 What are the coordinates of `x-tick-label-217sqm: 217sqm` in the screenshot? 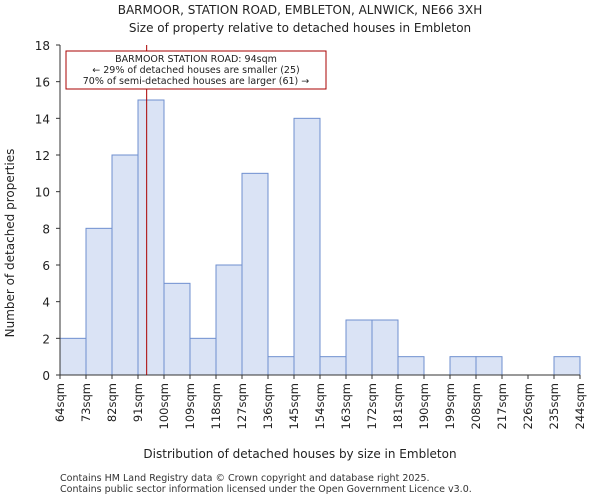 It's located at (502, 406).